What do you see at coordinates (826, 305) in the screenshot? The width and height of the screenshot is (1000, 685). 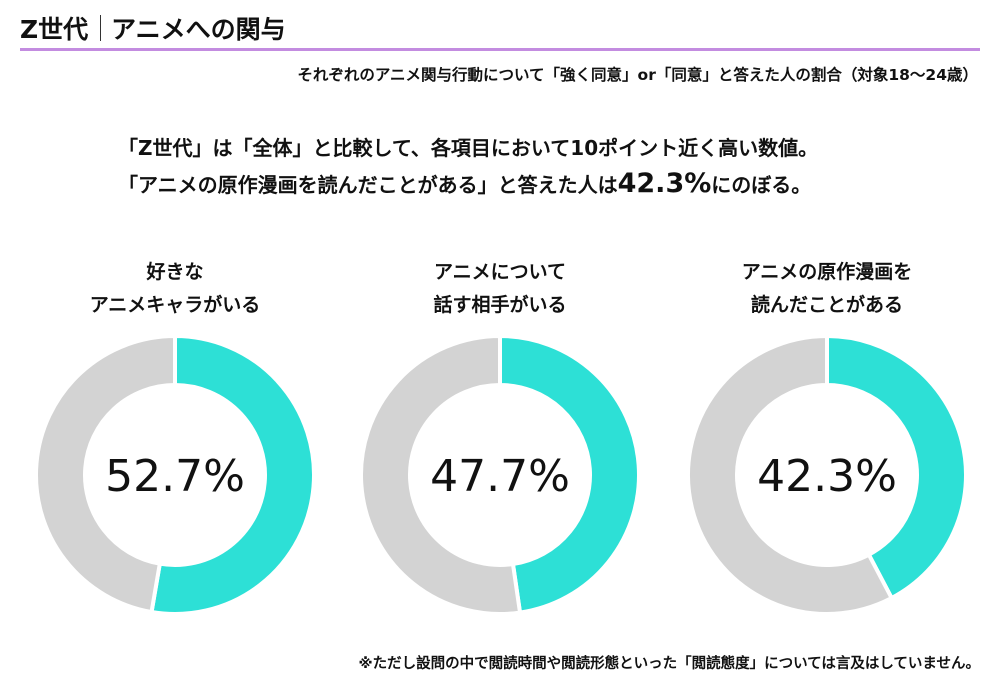 I see `chart-3-title-line2: 読んだことがある` at bounding box center [826, 305].